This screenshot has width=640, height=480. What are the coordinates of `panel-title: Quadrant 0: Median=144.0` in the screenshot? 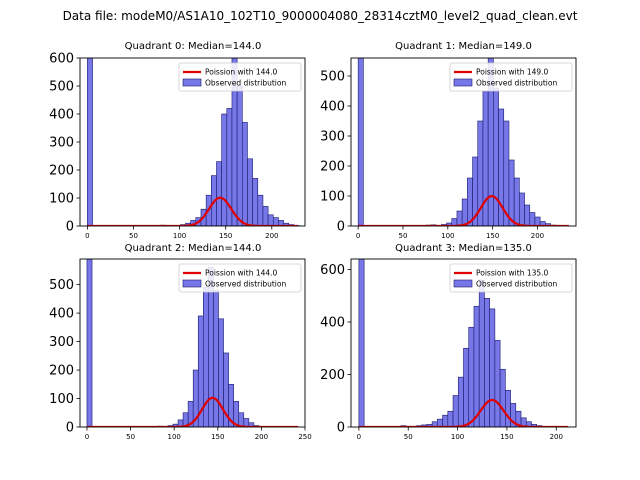 It's located at (193, 46).